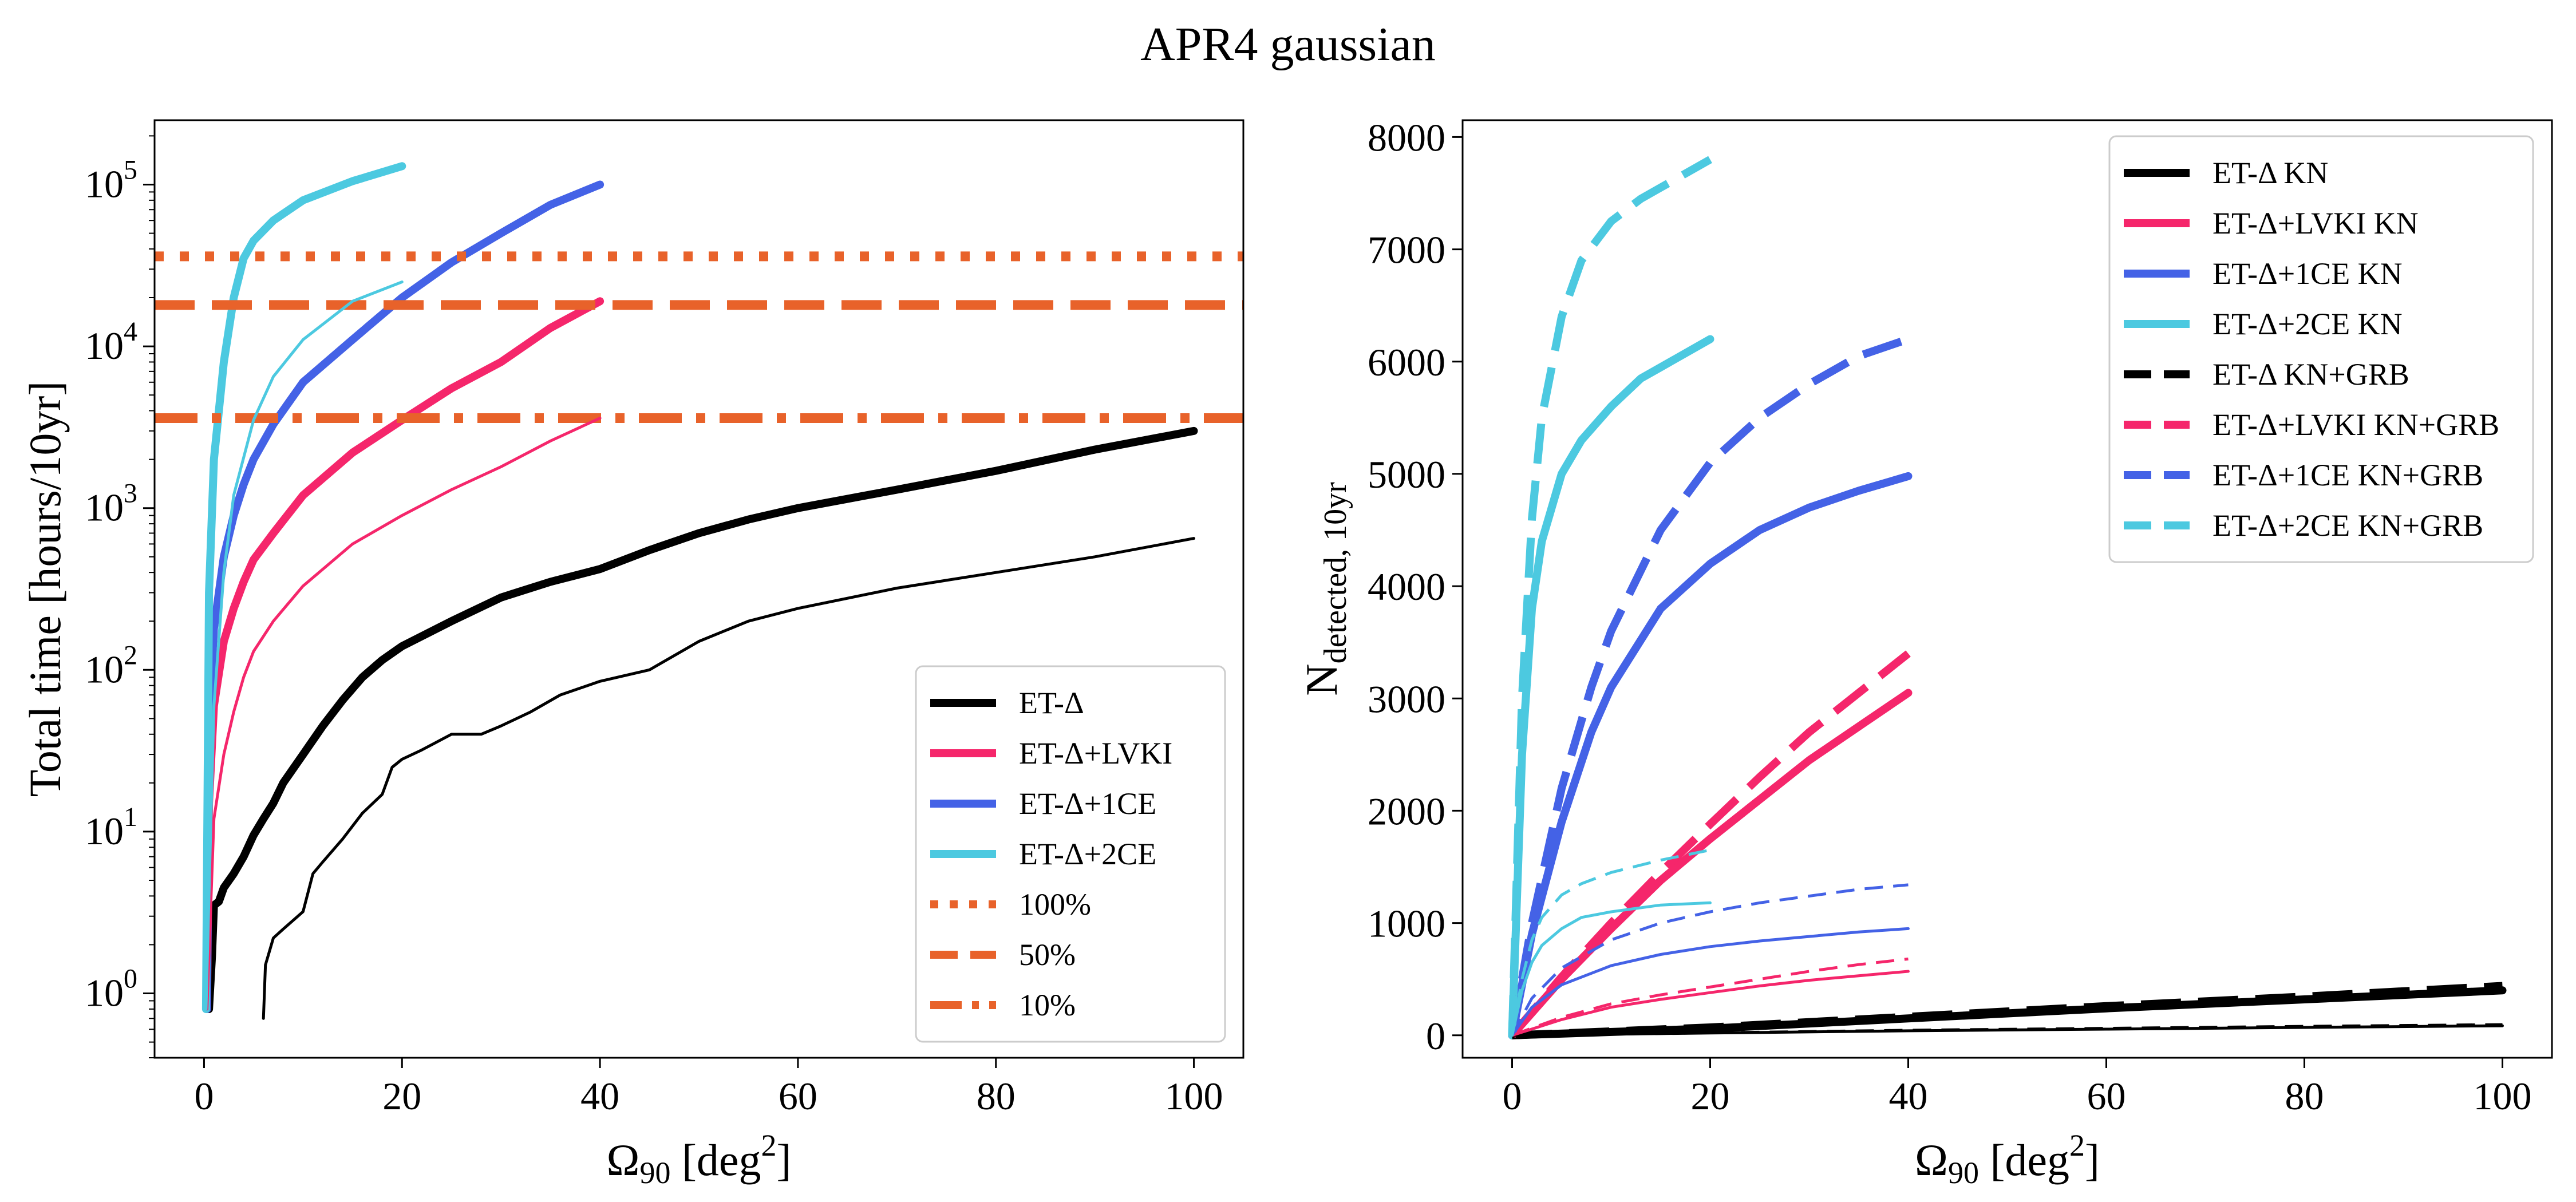  I want to click on series-line-et-2ce-kn, so click(1611, 687).